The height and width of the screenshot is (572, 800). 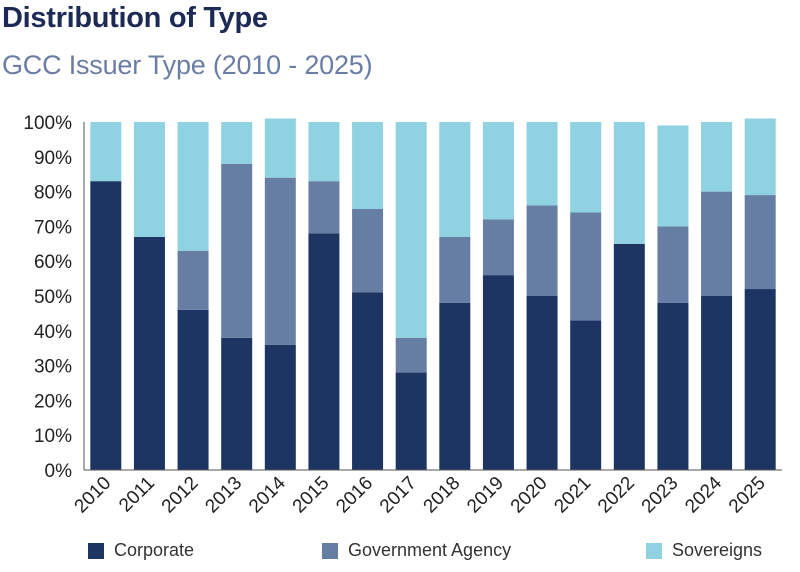 I want to click on legend-item-government-agency: Government Agency, so click(x=416, y=550).